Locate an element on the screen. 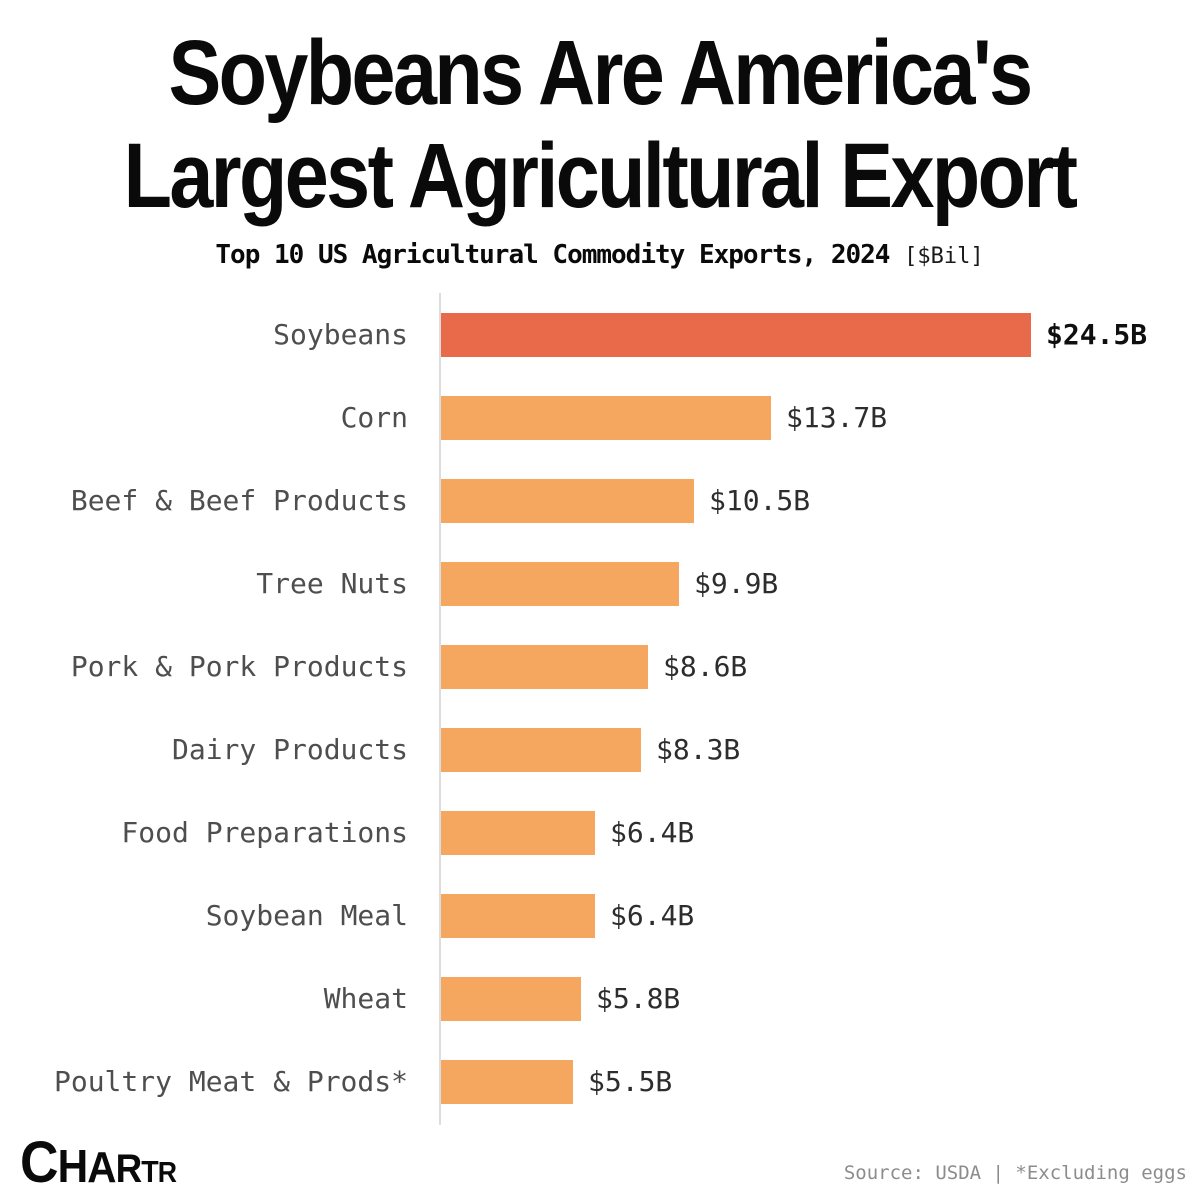  logo-letter: H is located at coordinates (73, 1166).